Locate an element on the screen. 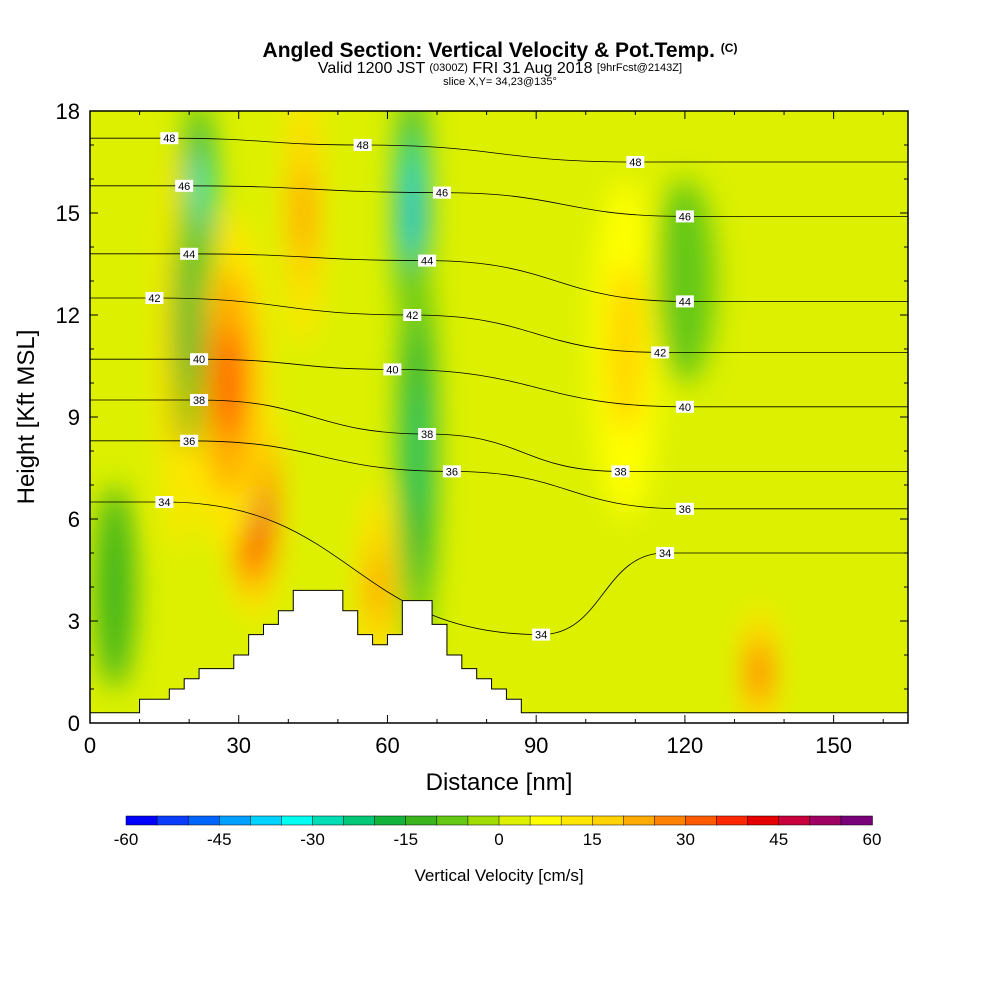 Image resolution: width=1000 pixels, height=1000 pixels. x-tick-label: 120 is located at coordinates (685, 745).